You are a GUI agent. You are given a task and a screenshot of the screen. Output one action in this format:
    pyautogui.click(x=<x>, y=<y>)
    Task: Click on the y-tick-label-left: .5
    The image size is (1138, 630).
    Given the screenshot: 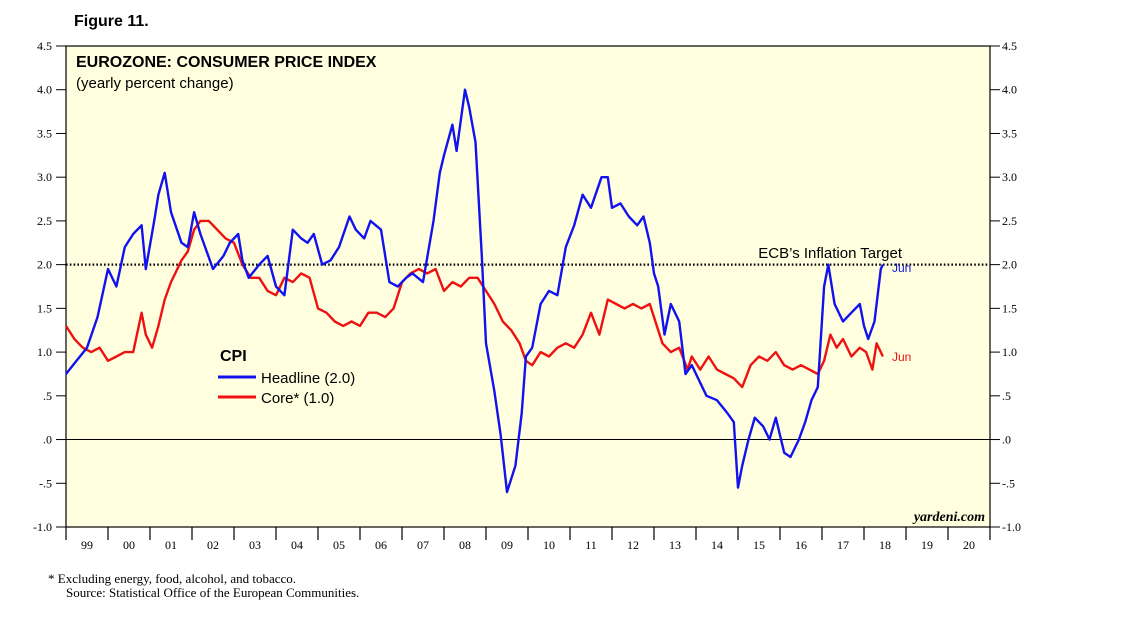 What is the action you would take?
    pyautogui.click(x=47, y=396)
    